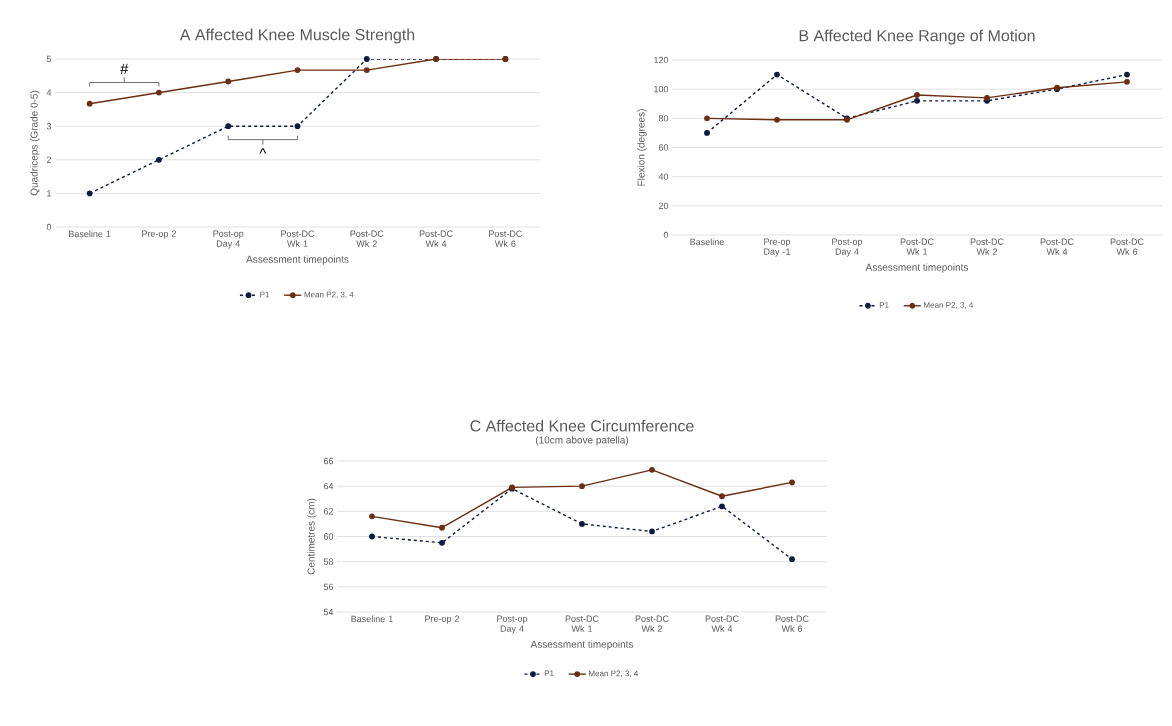 The height and width of the screenshot is (726, 1172). Describe the element at coordinates (661, 89) in the screenshot. I see `y-tick-label: 100` at that location.